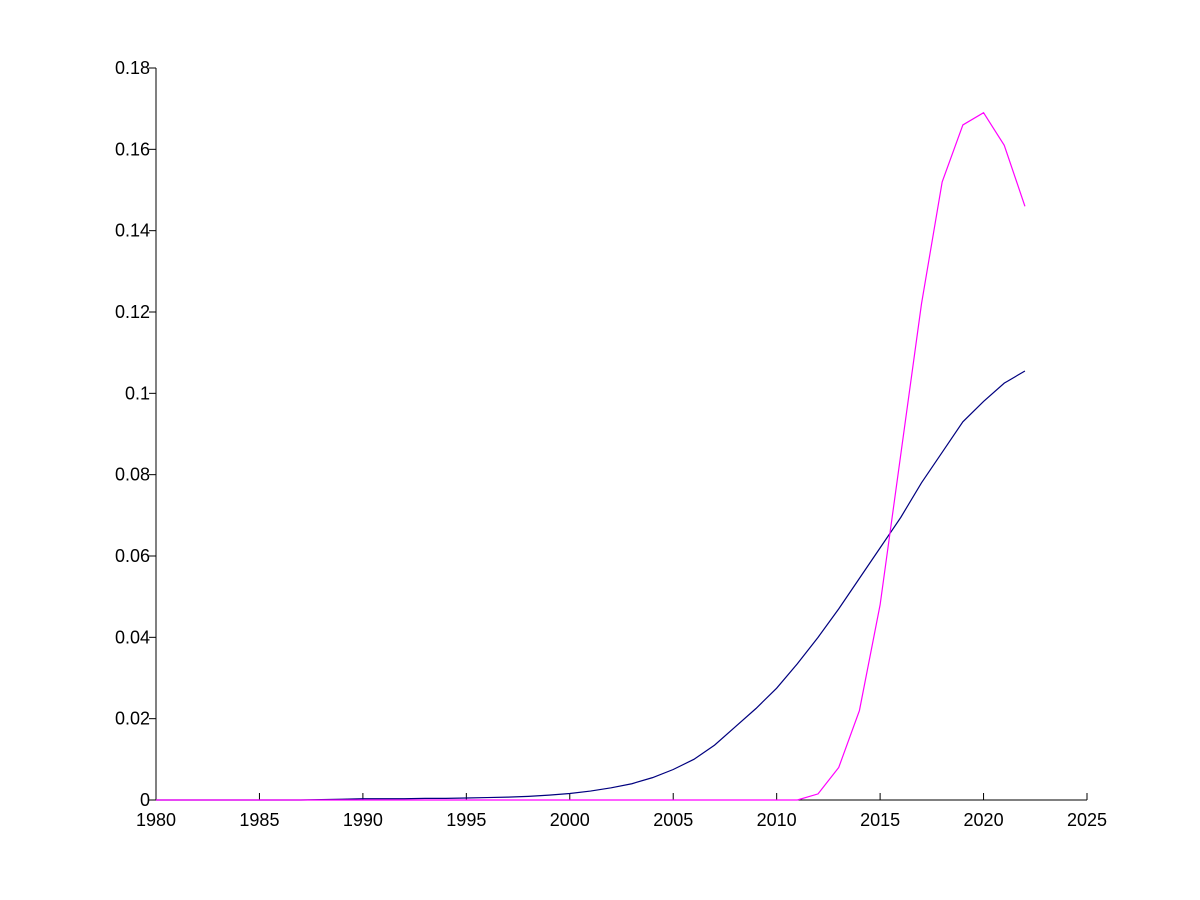  What do you see at coordinates (132, 556) in the screenshot?
I see `y-tick-label: 0.06` at bounding box center [132, 556].